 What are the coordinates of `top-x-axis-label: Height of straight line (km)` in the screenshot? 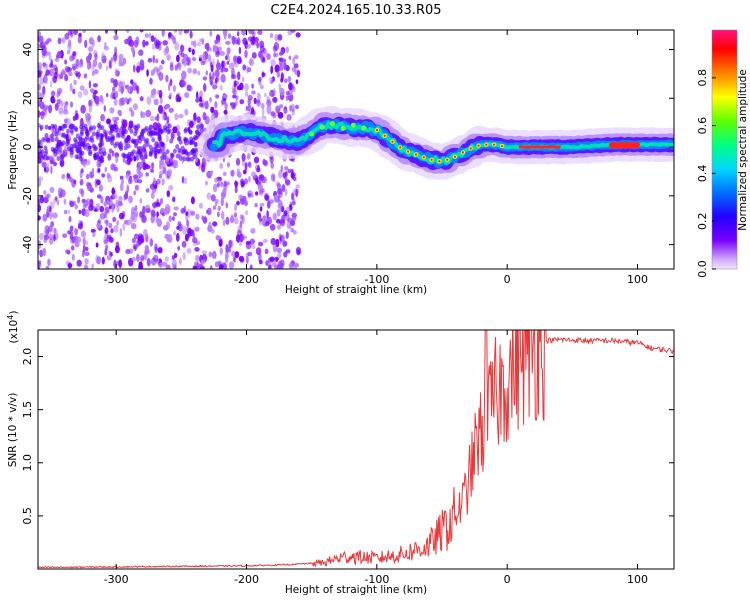 It's located at (356, 290).